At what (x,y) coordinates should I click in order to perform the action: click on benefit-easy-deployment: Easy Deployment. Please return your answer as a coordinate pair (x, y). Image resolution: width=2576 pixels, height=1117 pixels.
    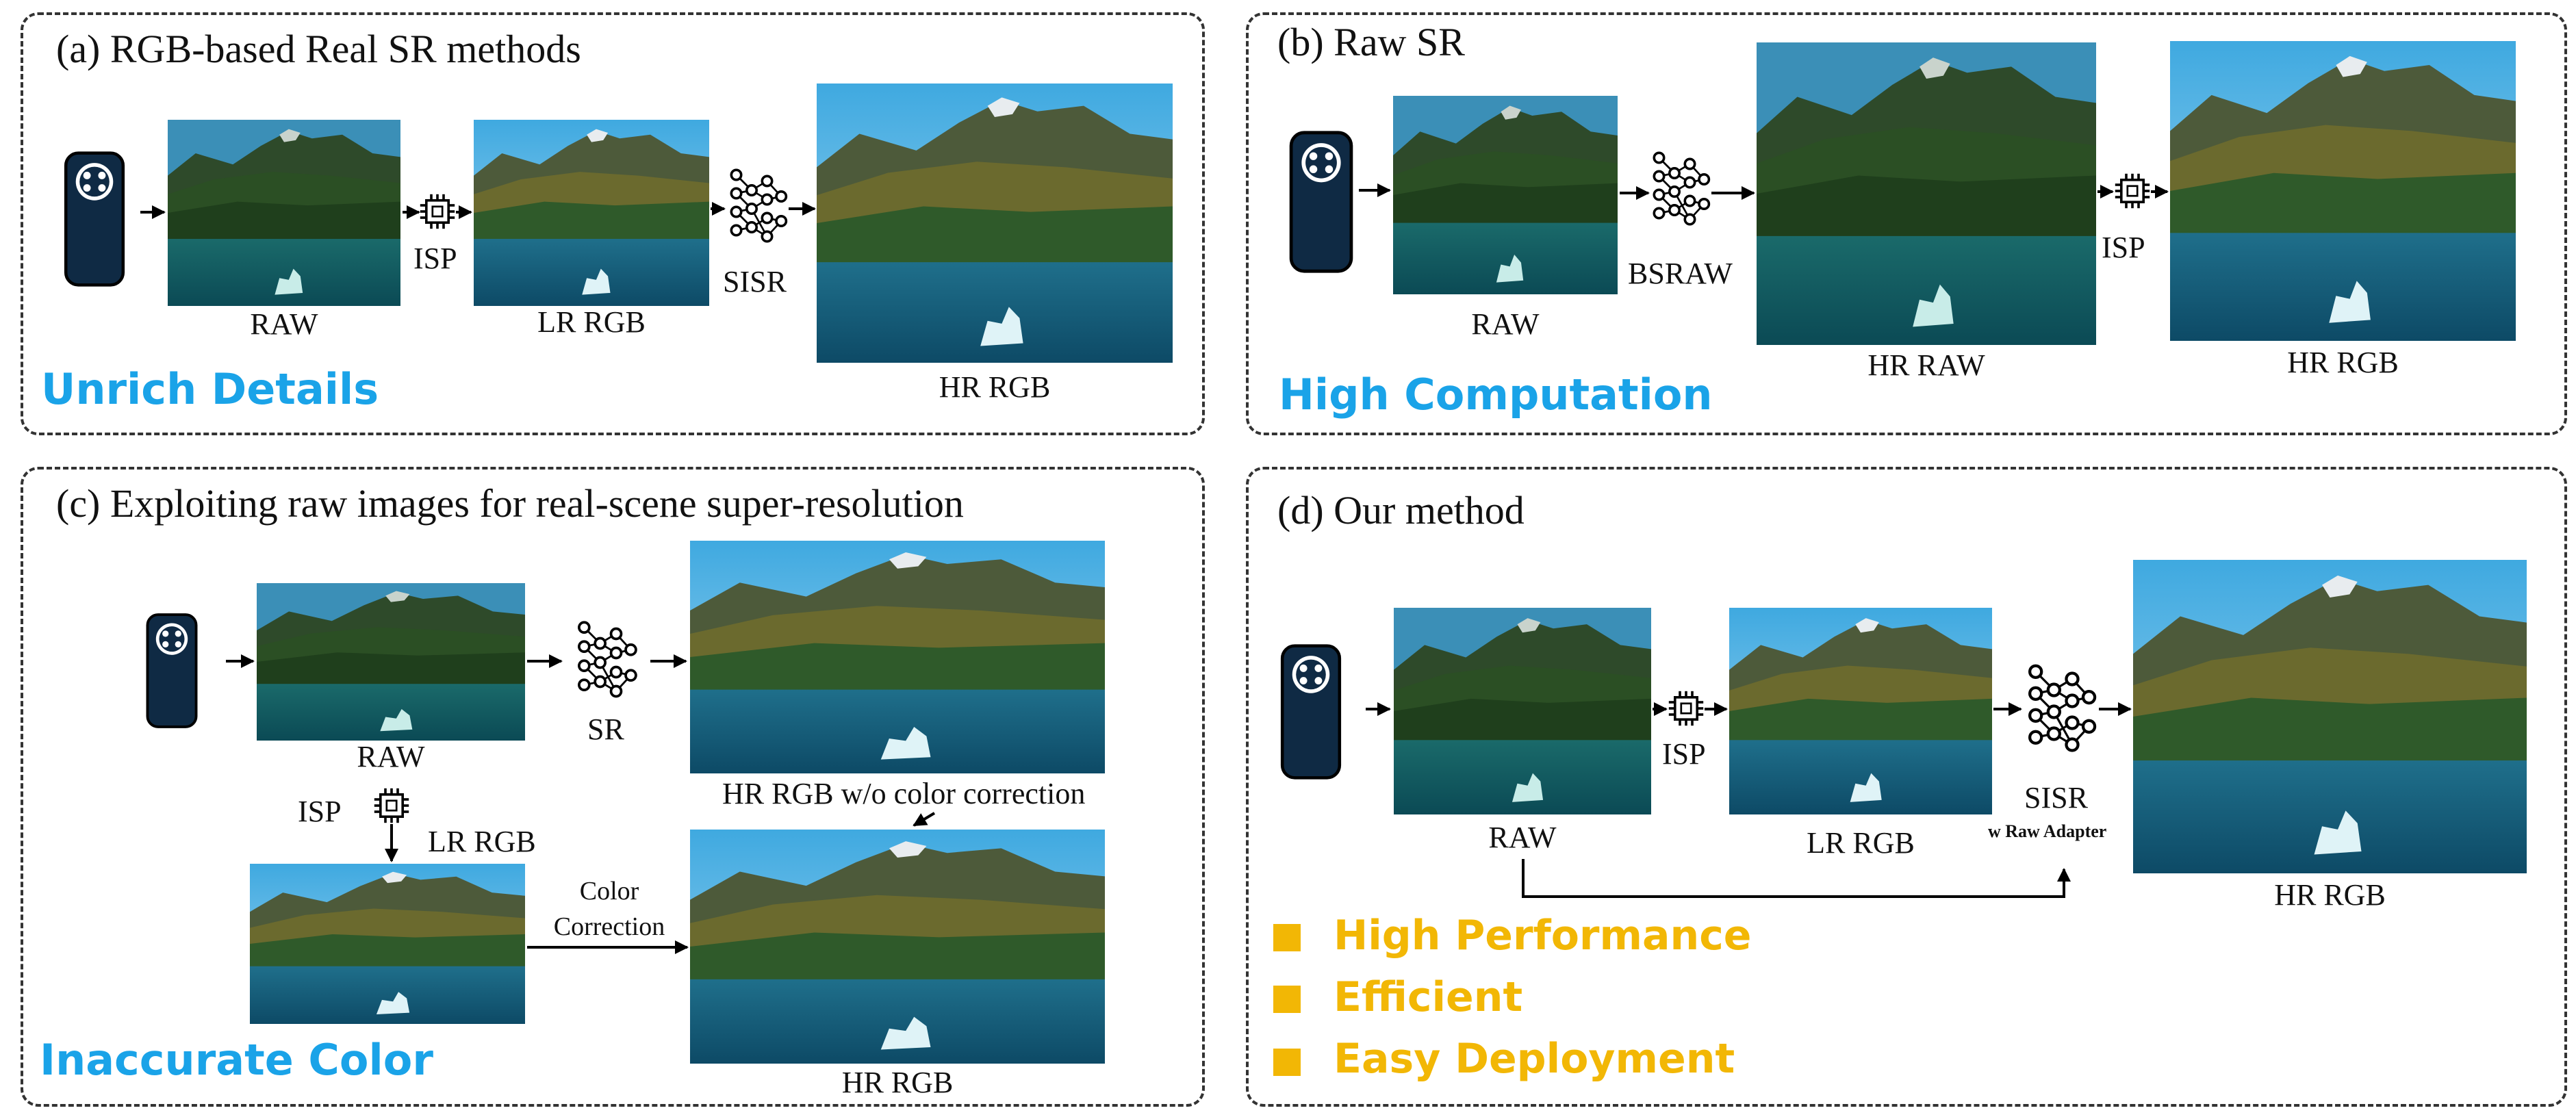
    Looking at the image, I should click on (1534, 1059).